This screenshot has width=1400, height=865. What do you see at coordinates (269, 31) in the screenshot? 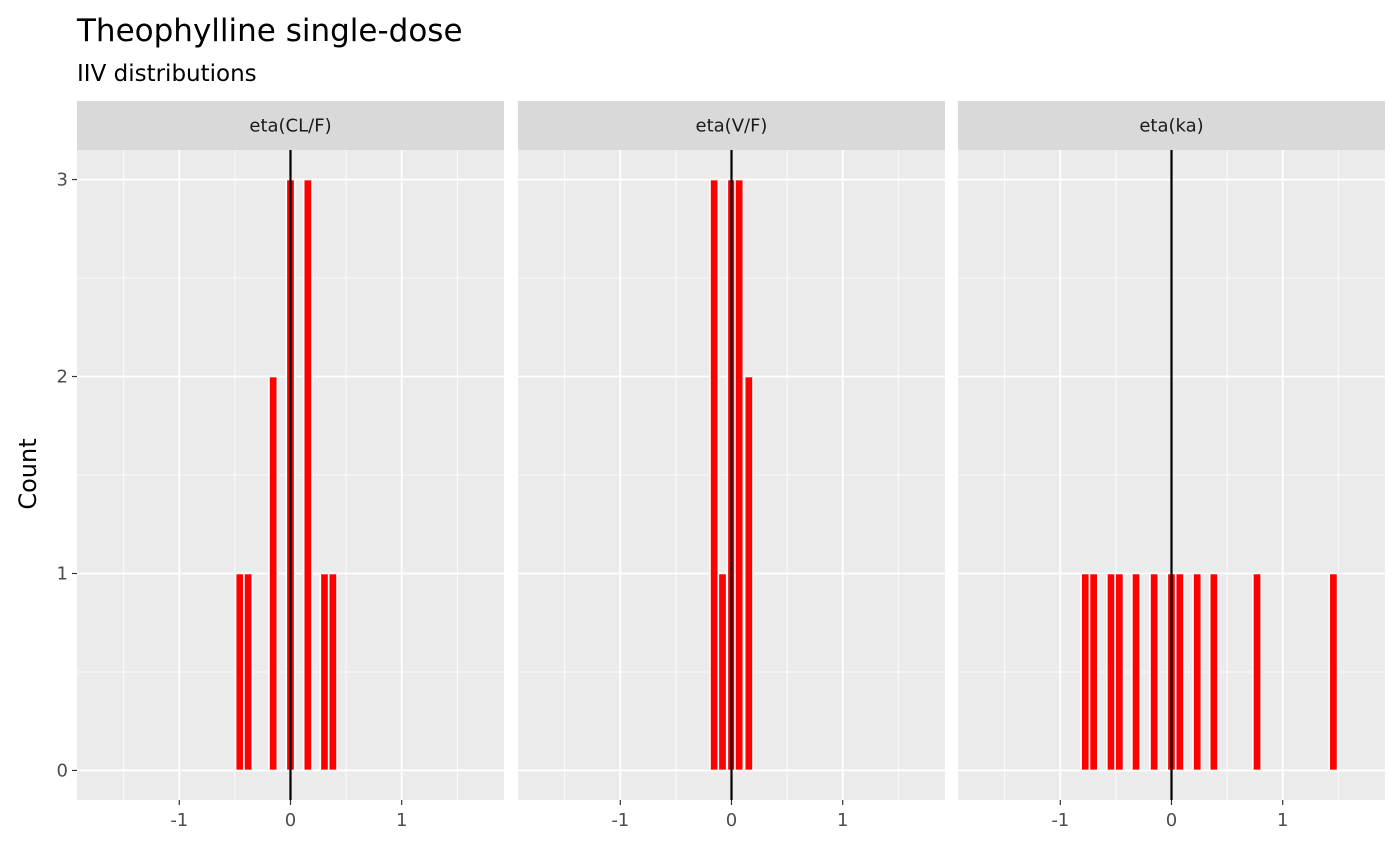
I see `chart-title: Theophylline single-dose` at bounding box center [269, 31].